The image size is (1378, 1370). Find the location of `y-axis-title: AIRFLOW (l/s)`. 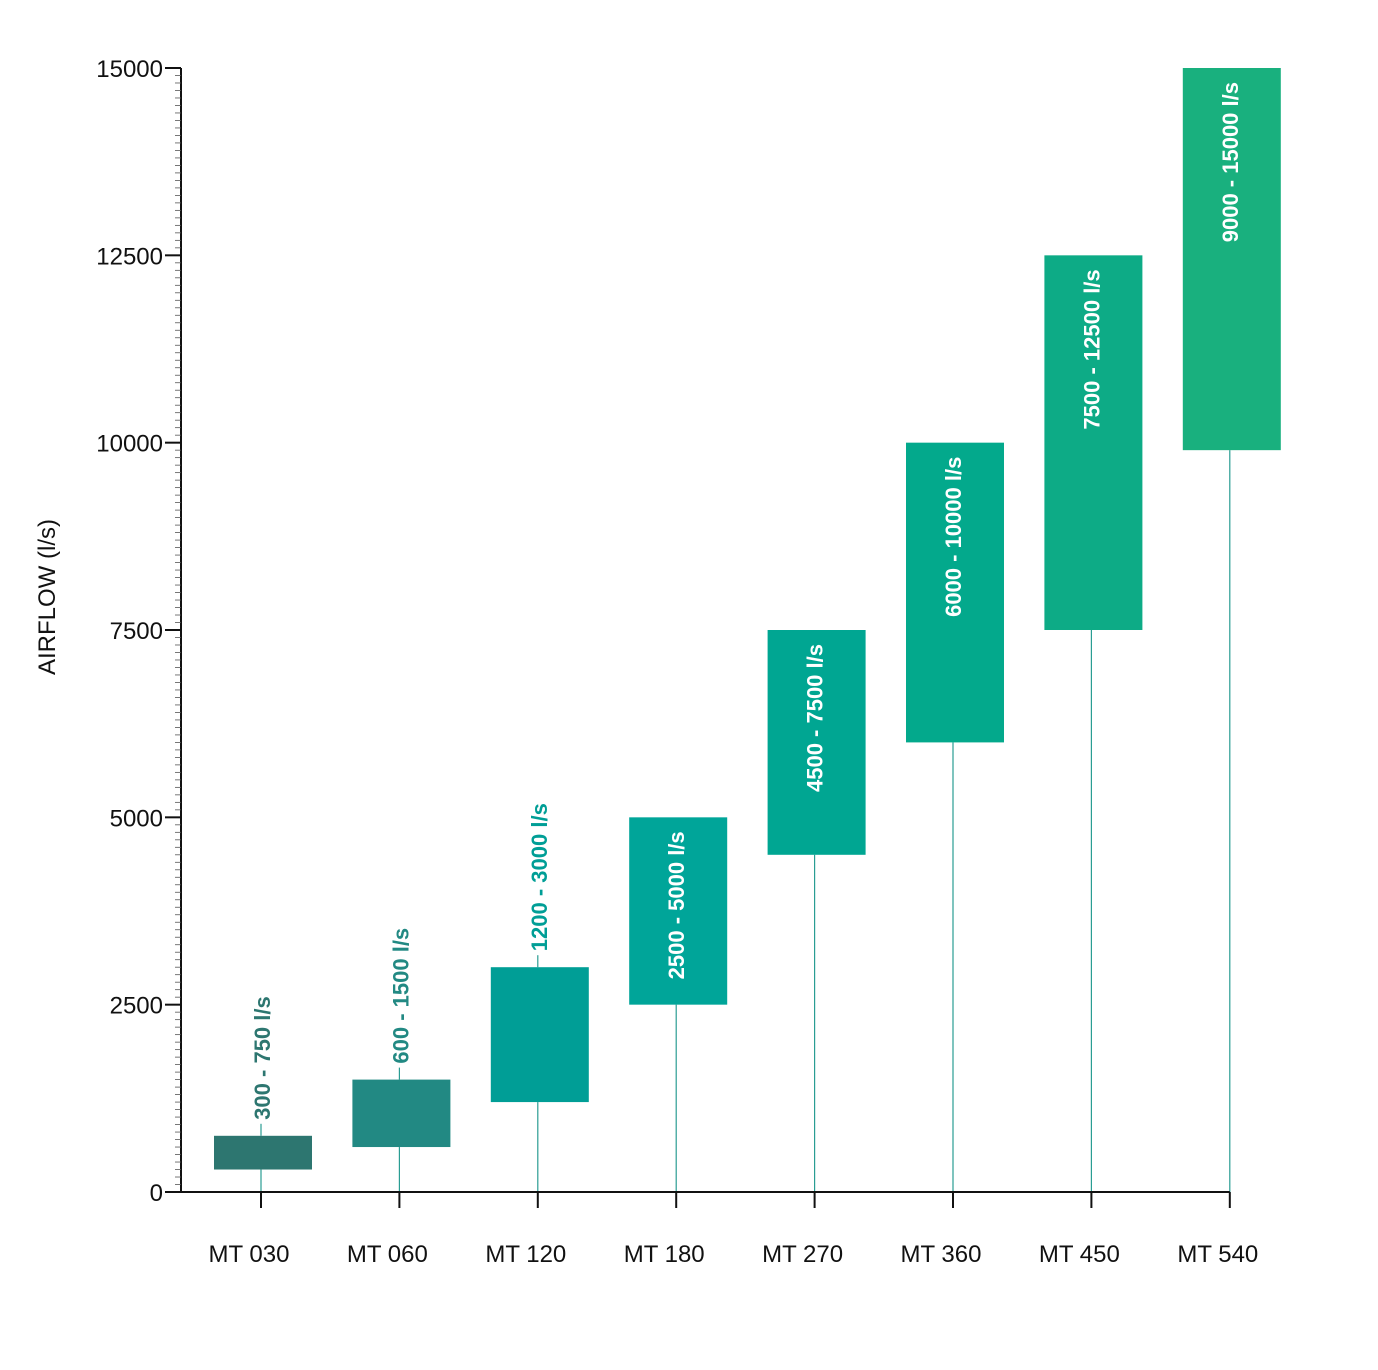

y-axis-title: AIRFLOW (l/s) is located at coordinates (47, 597).